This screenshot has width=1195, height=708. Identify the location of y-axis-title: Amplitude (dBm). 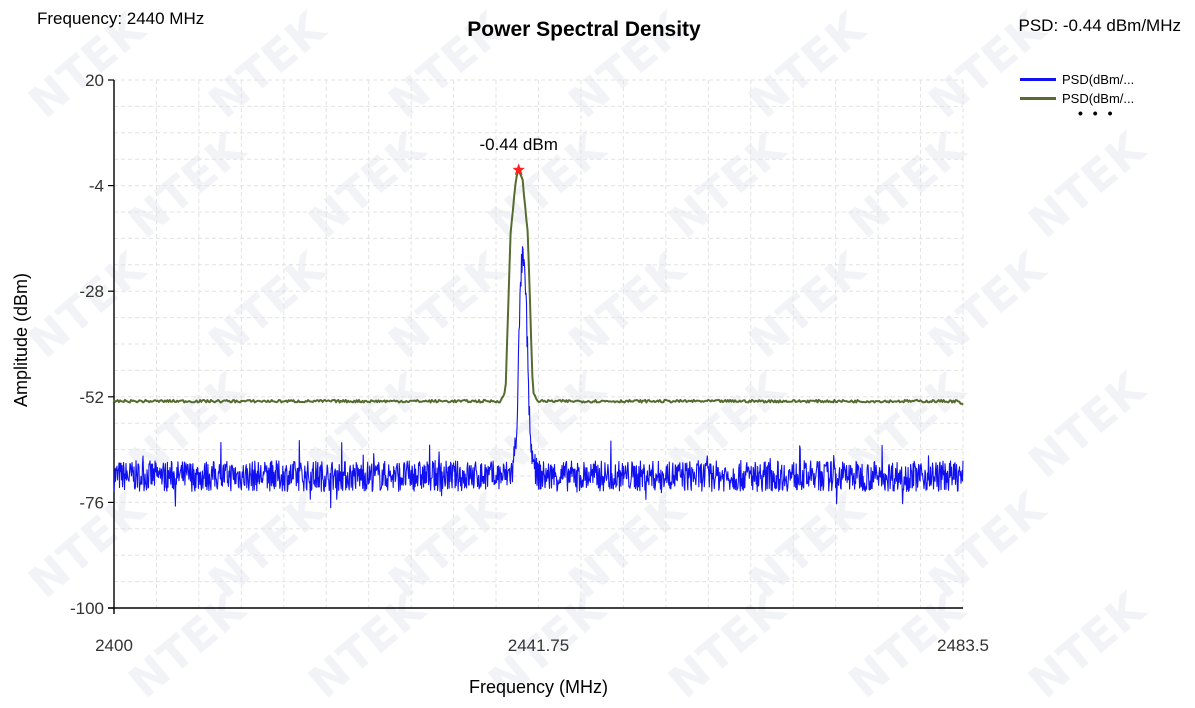
(21, 340).